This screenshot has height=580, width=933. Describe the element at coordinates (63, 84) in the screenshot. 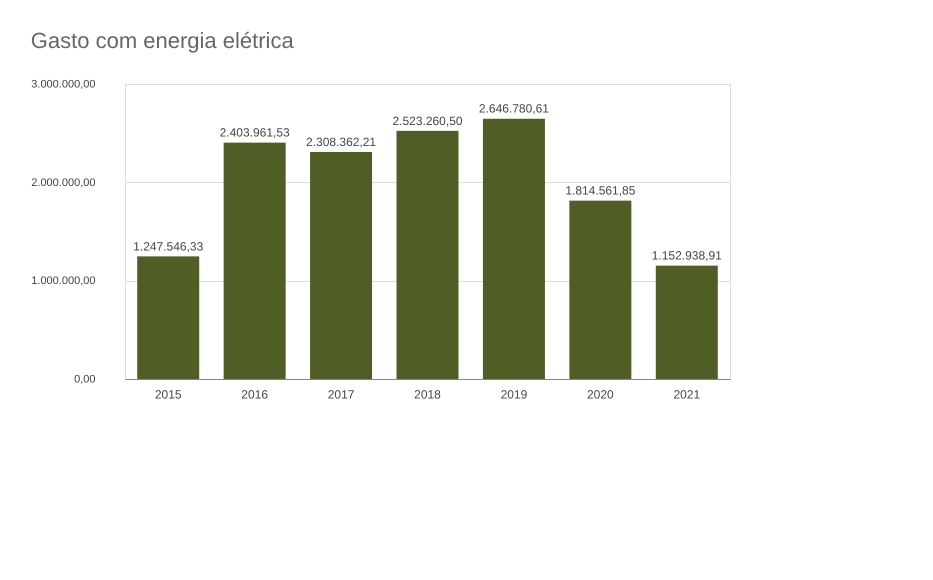

I see `y-tick-label: 3.000.000,00` at that location.